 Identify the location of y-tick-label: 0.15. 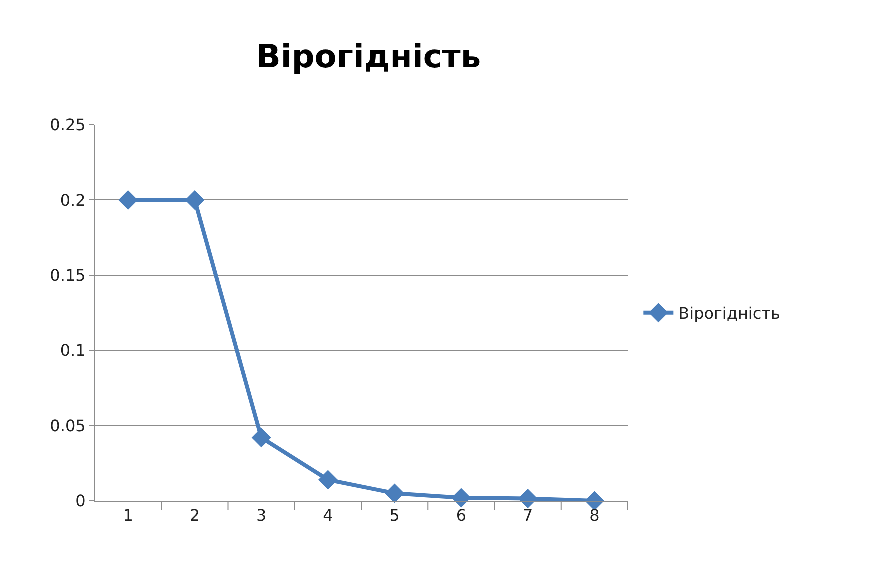
(68, 275).